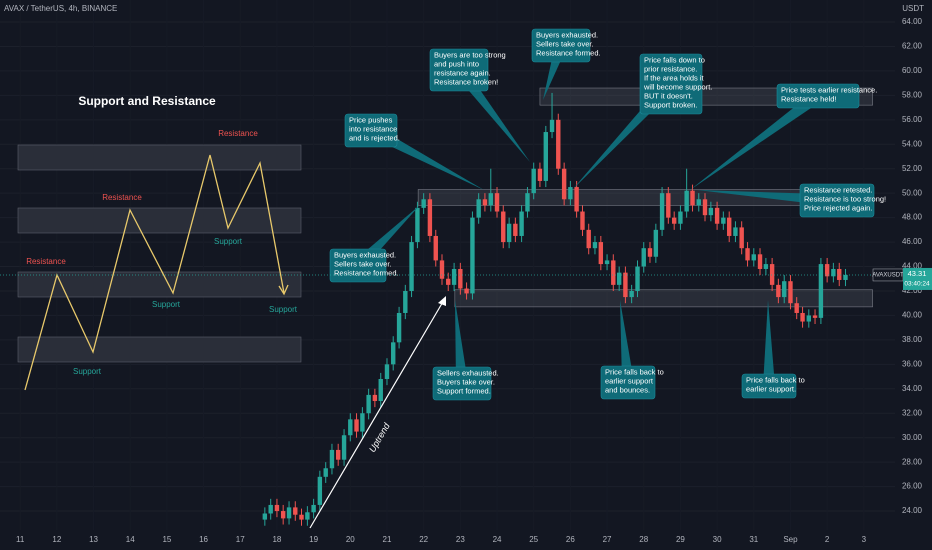 This screenshot has width=932, height=550. I want to click on annotation-text: Support formed., so click(464, 391).